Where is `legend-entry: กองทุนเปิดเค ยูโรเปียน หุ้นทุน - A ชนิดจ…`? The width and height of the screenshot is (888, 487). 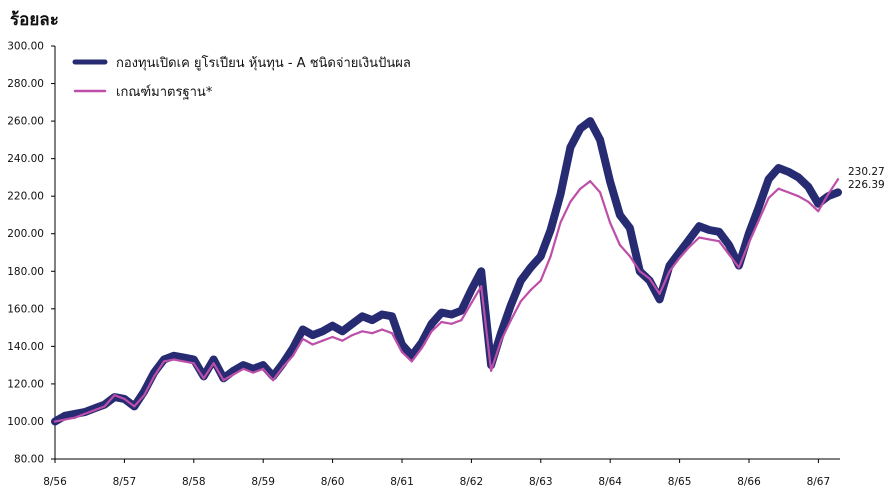
legend-entry: กองทุนเปิดเค ยูโรเปียน หุ้นทุน - A ชนิดจ… is located at coordinates (263, 63).